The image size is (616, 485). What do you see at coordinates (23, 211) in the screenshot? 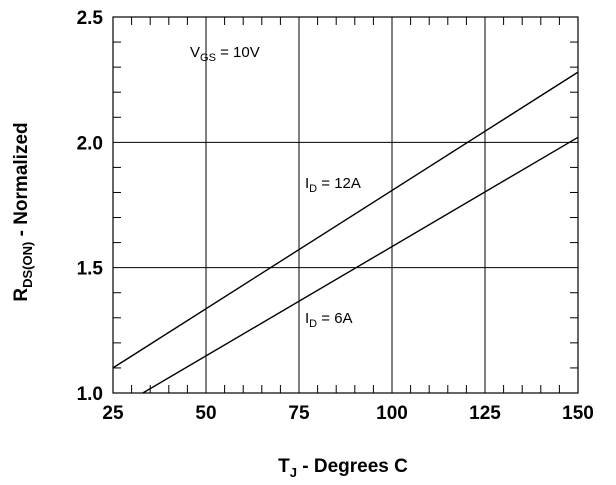
I see `y-axis-title: RDS(ON) - Normalized` at bounding box center [23, 211].